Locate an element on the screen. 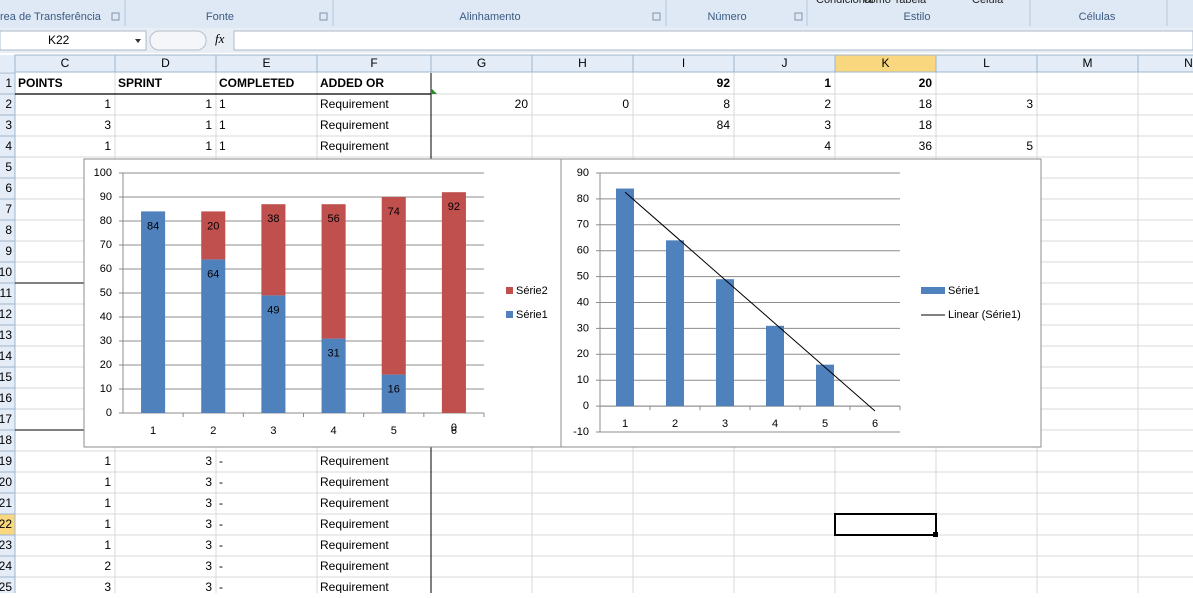 Image resolution: width=1193 pixels, height=598 pixels. row-label: 15 is located at coordinates (6, 377).